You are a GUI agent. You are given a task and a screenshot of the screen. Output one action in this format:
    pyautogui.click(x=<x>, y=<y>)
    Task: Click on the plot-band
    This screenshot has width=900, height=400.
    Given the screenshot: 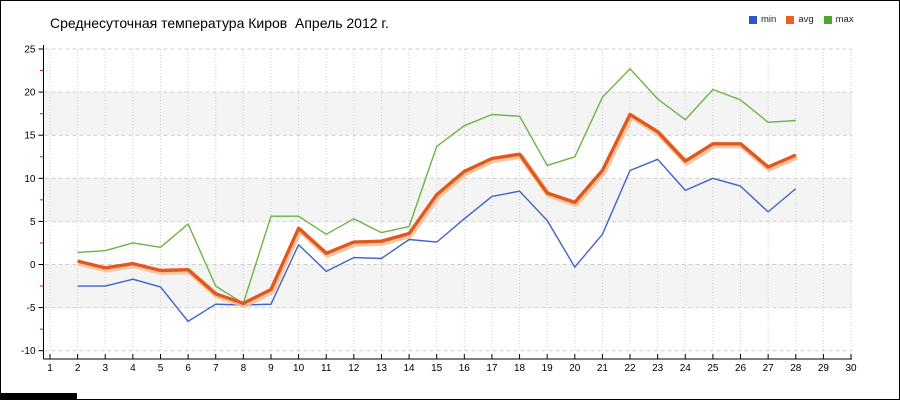 What is the action you would take?
    pyautogui.click(x=448, y=114)
    